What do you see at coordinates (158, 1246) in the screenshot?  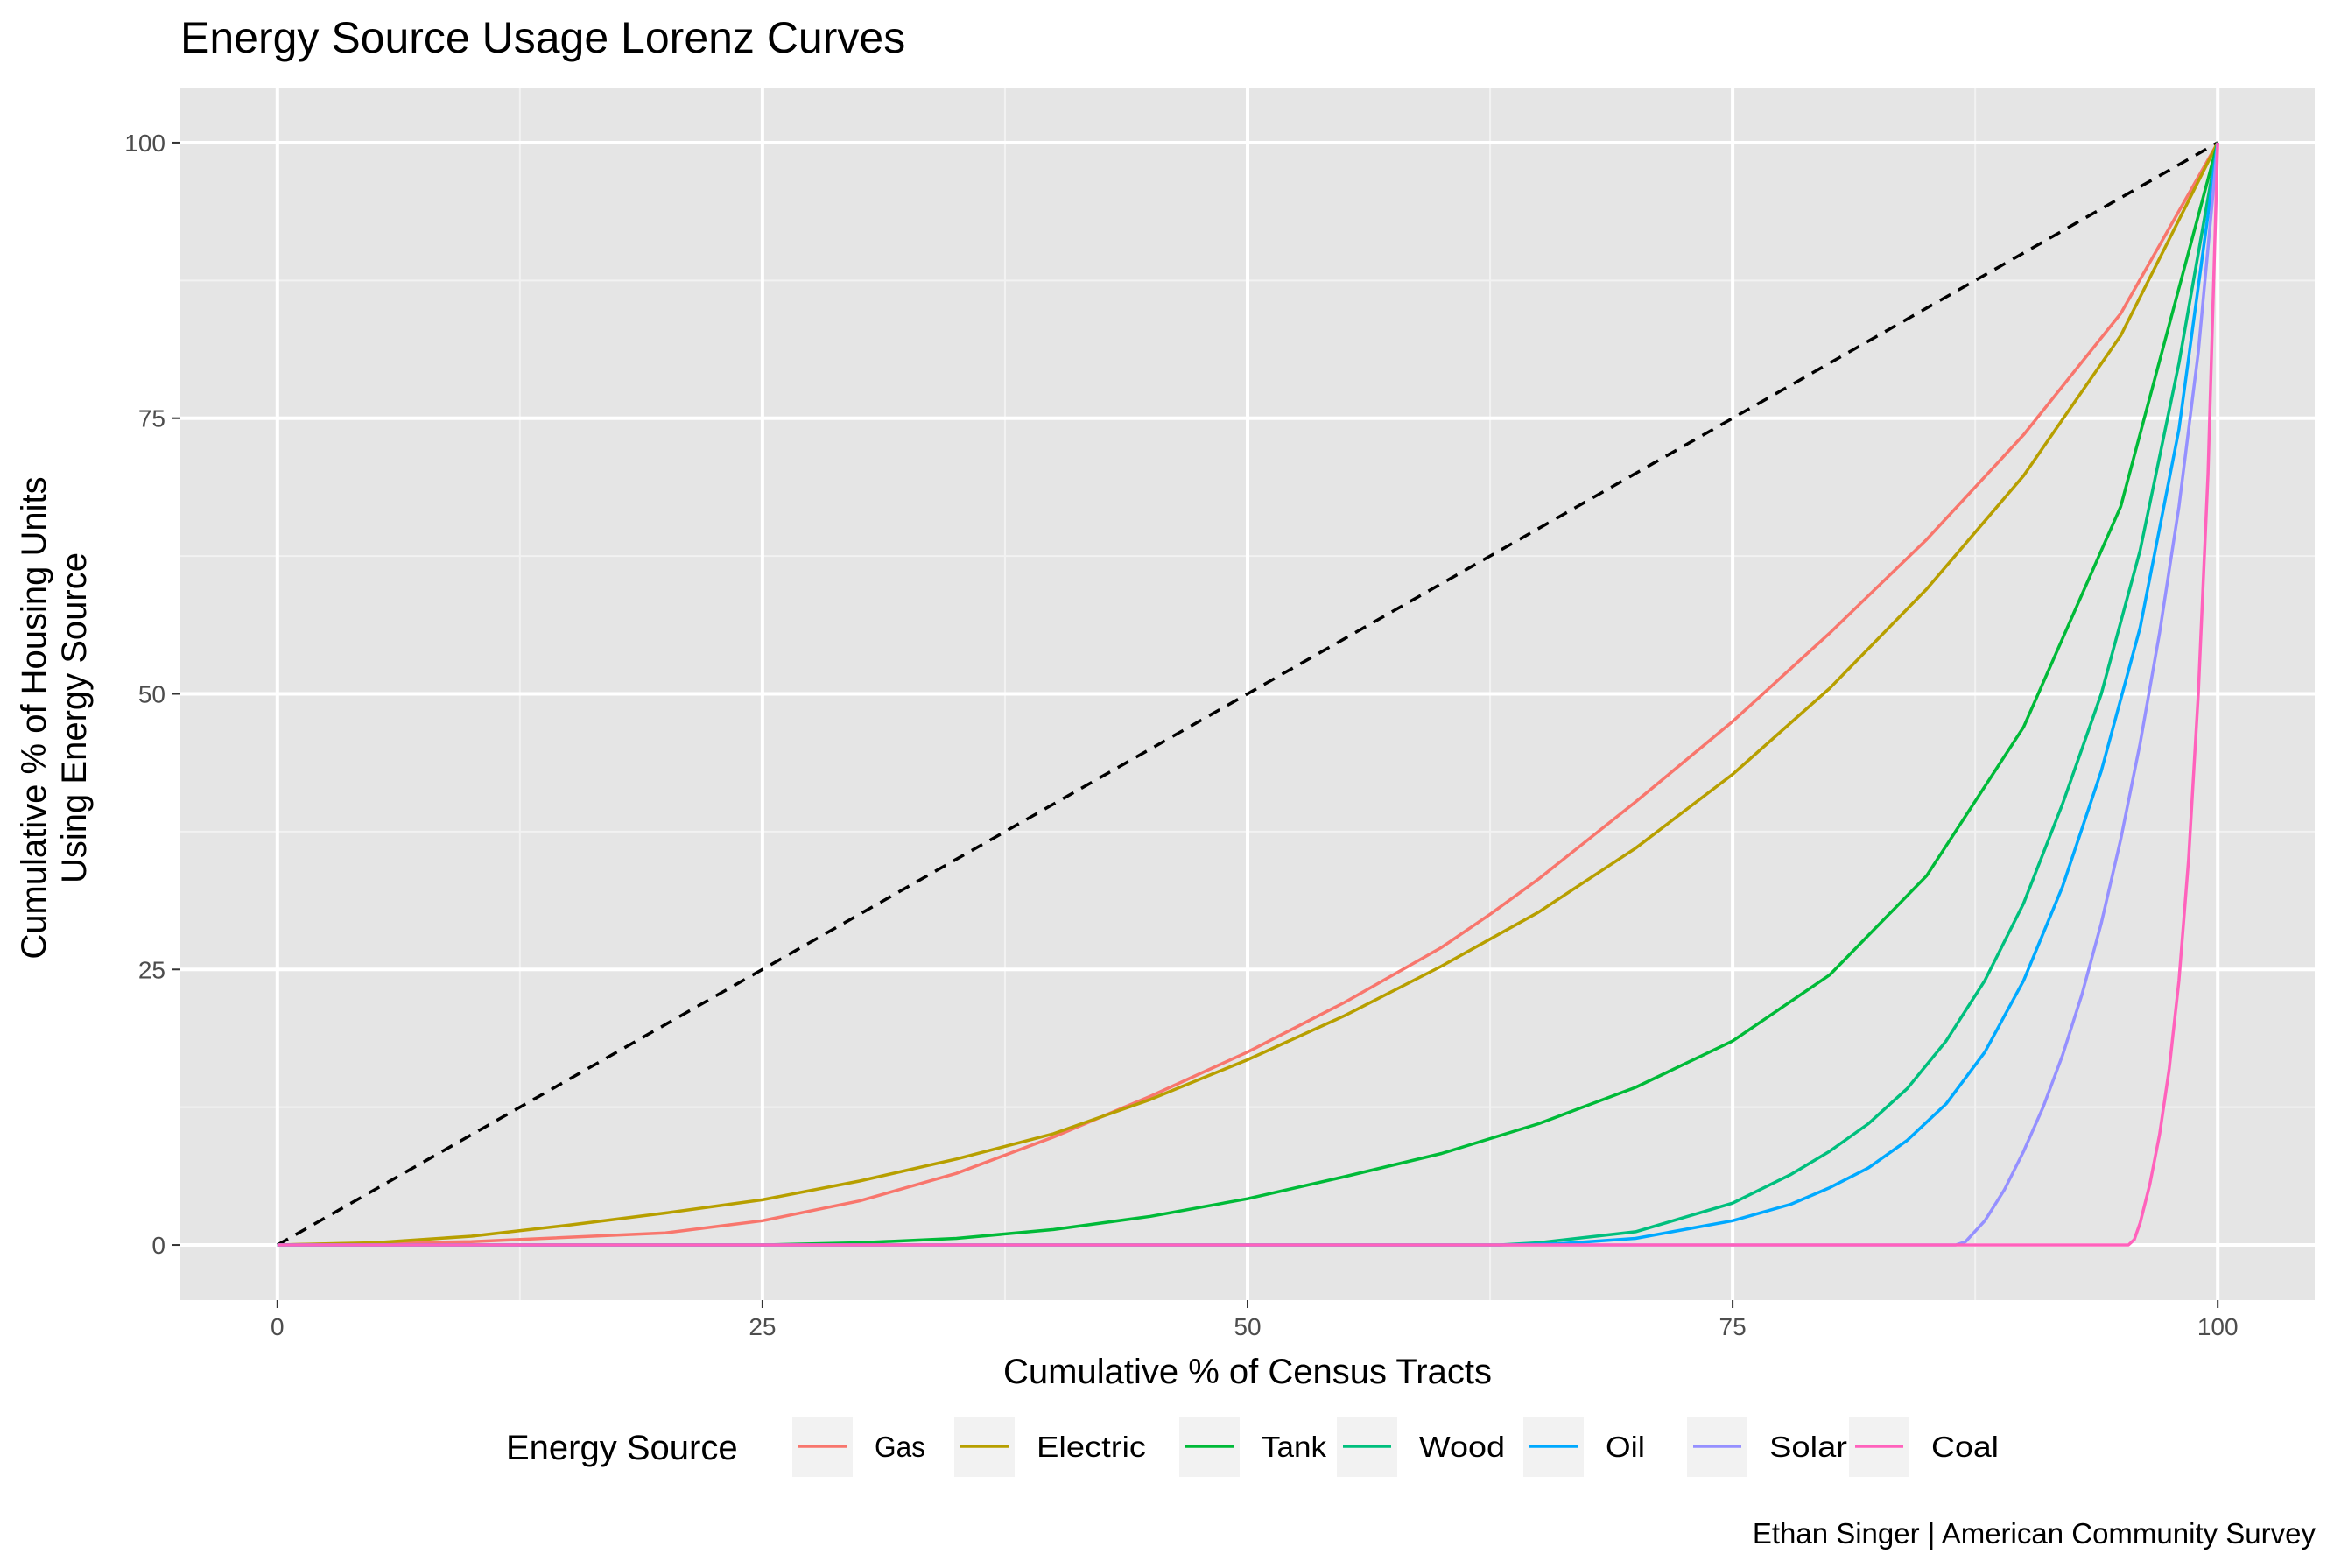 I see `y-tick-label: 0` at bounding box center [158, 1246].